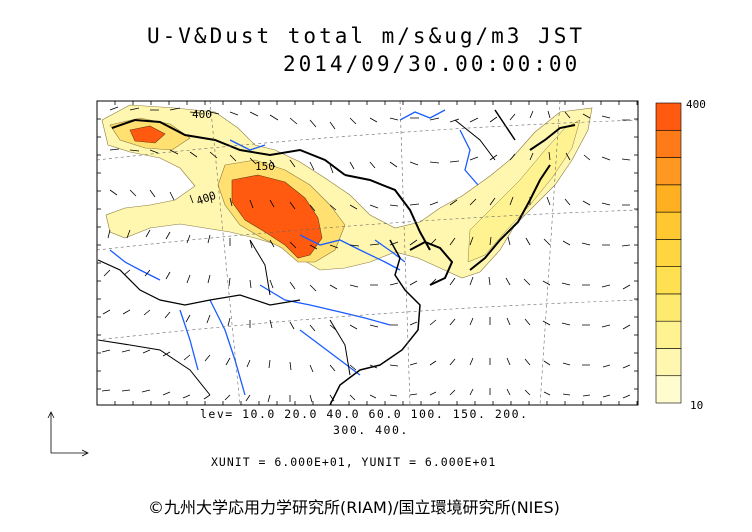  Describe the element at coordinates (366, 36) in the screenshot. I see `map-title: U-V&Dust total m/s&ug/m3 JST` at that location.